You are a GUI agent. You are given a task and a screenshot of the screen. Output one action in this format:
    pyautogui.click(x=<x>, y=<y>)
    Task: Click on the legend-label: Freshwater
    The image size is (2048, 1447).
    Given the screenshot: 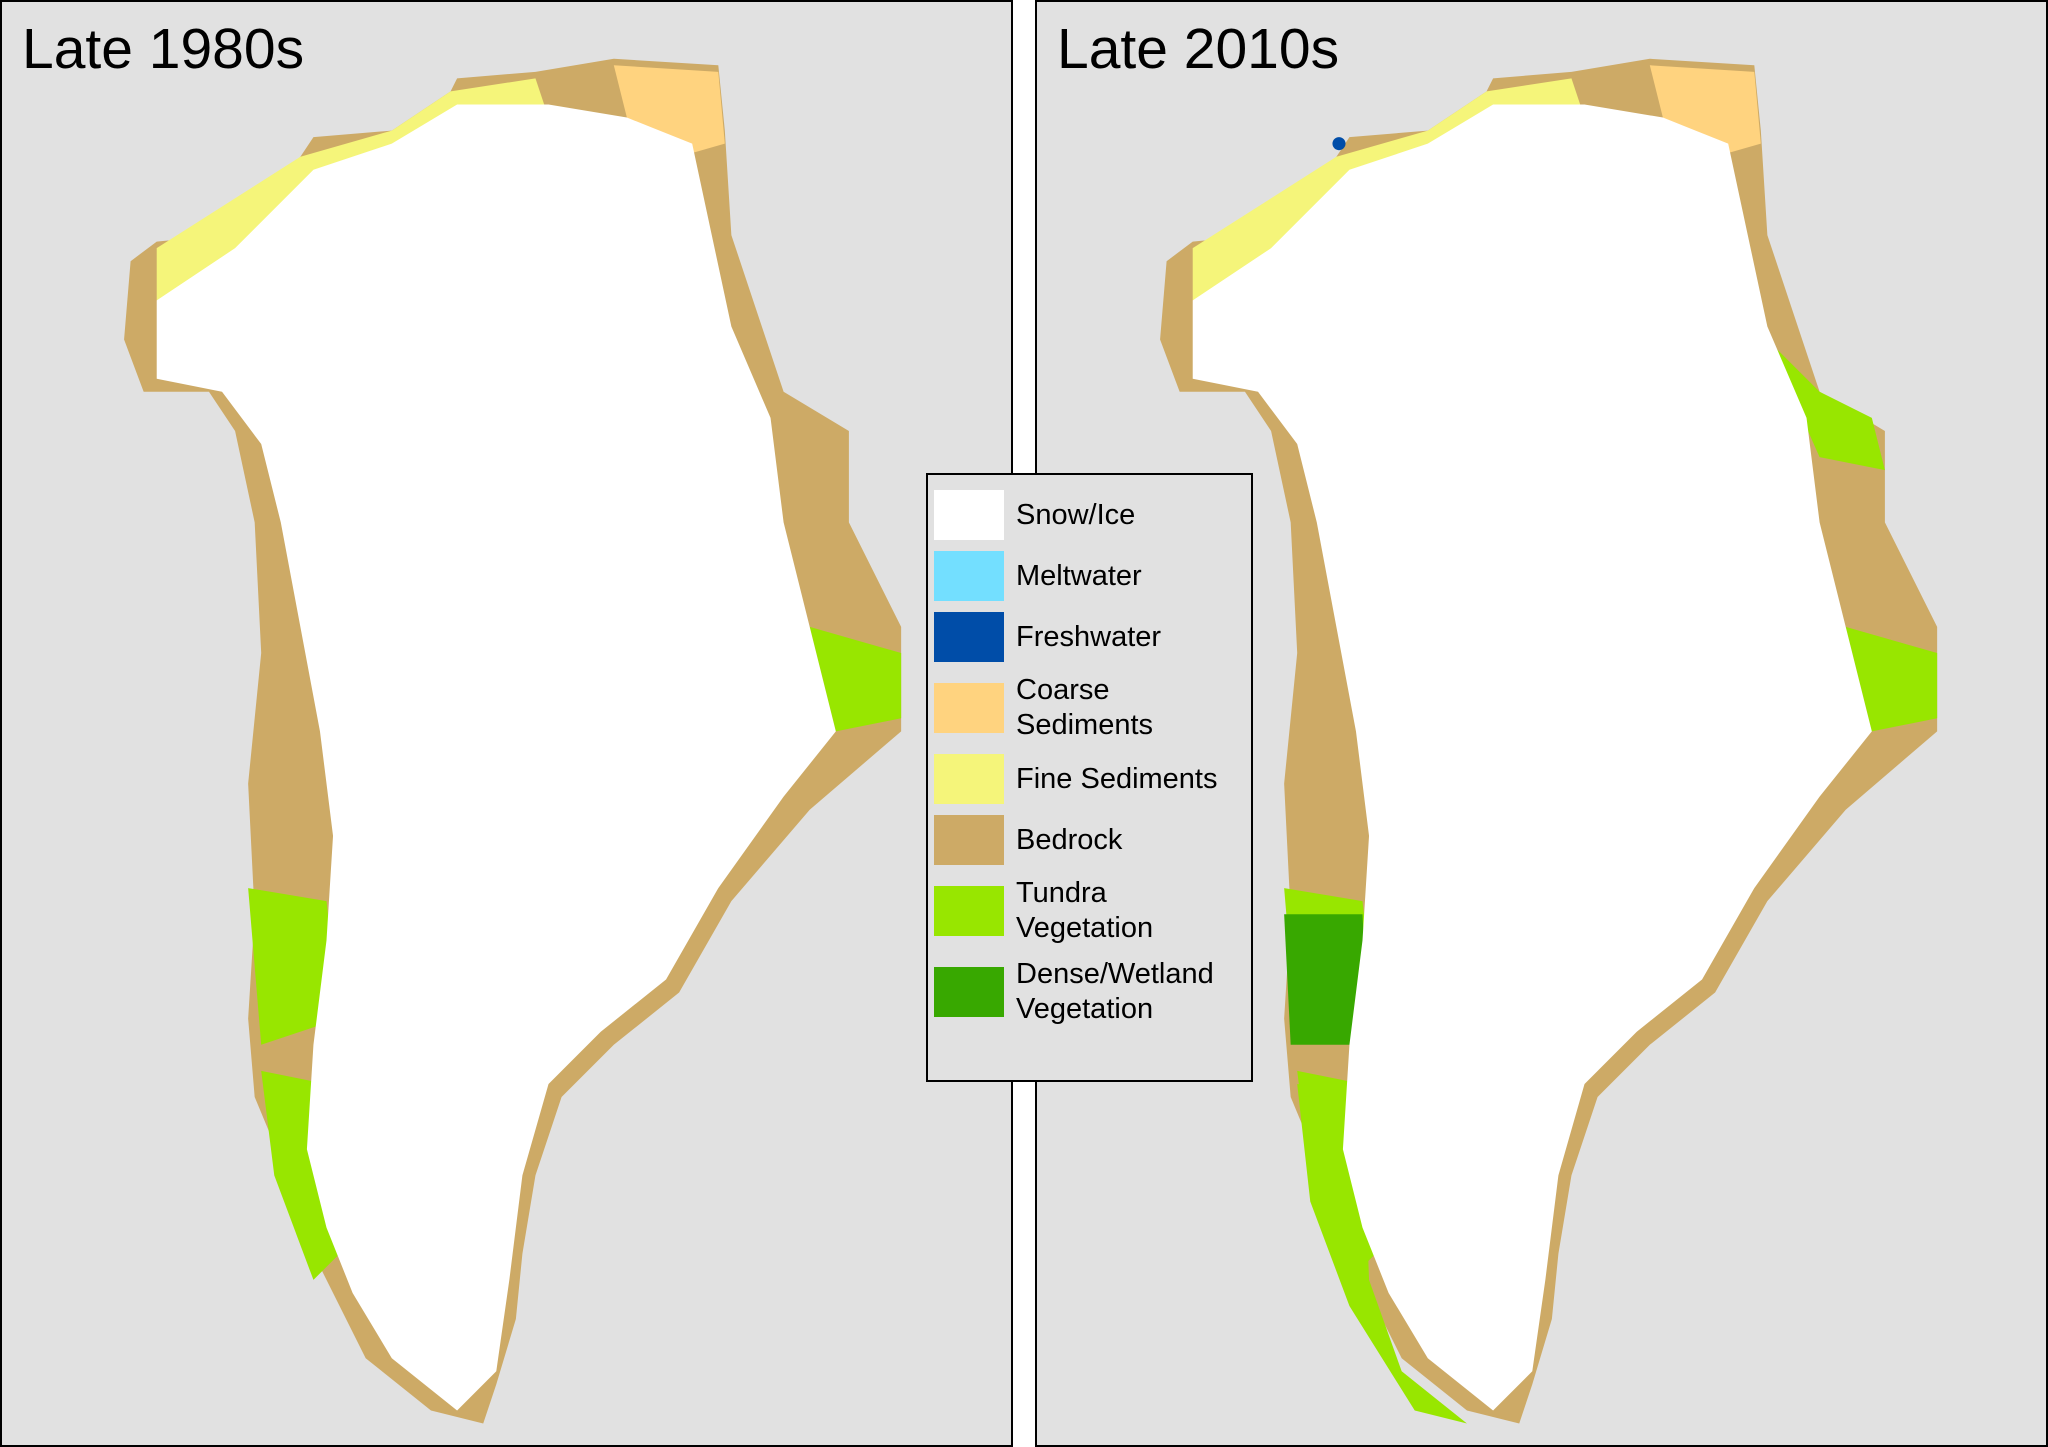 What is the action you would take?
    pyautogui.click(x=1089, y=636)
    